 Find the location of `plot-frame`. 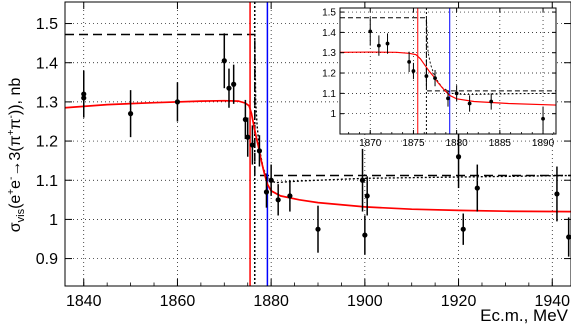

plot-frame is located at coordinates (448, 71).